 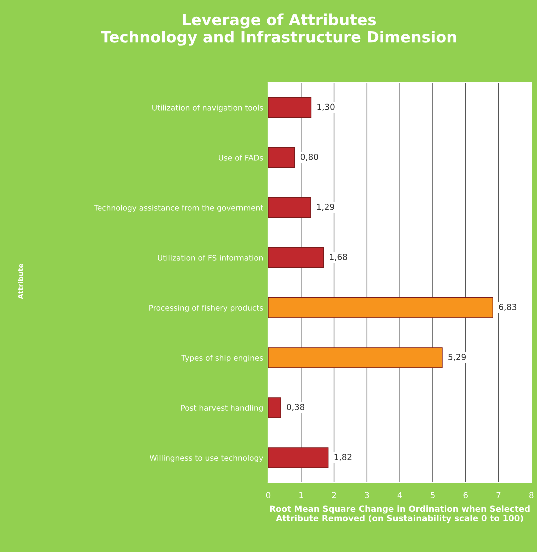 I want to click on x-tick-label: 4, so click(x=400, y=495).